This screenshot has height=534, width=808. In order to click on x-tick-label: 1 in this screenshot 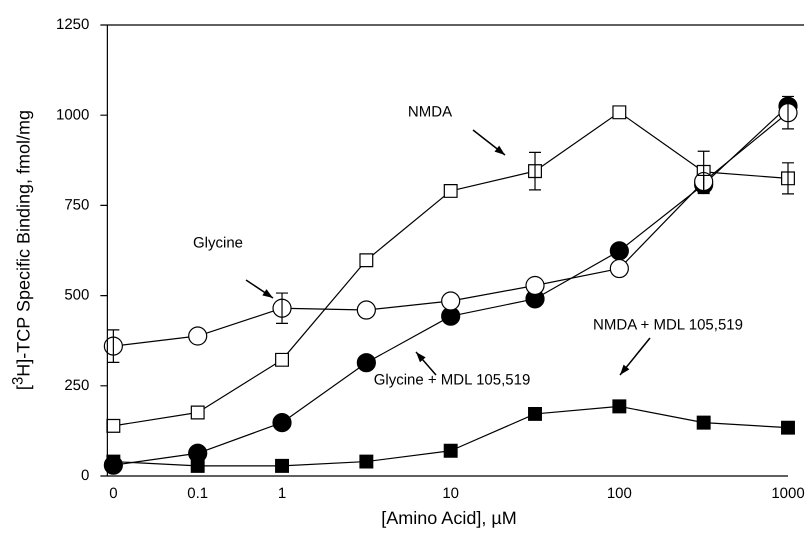, I will do `click(282, 493)`.